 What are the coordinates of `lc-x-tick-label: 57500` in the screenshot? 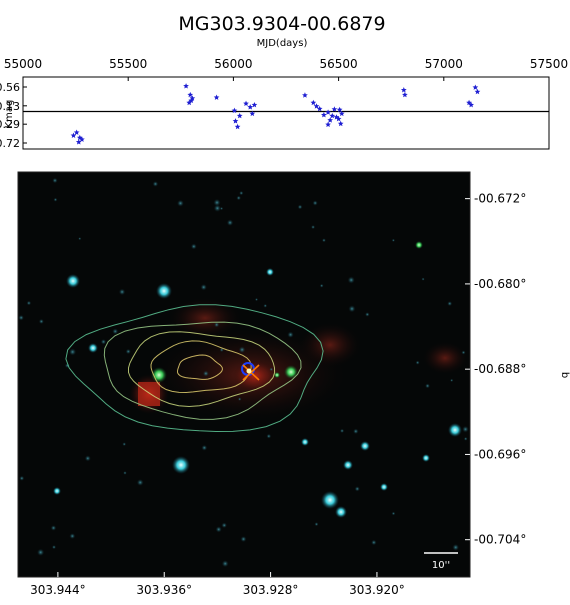 It's located at (549, 64).